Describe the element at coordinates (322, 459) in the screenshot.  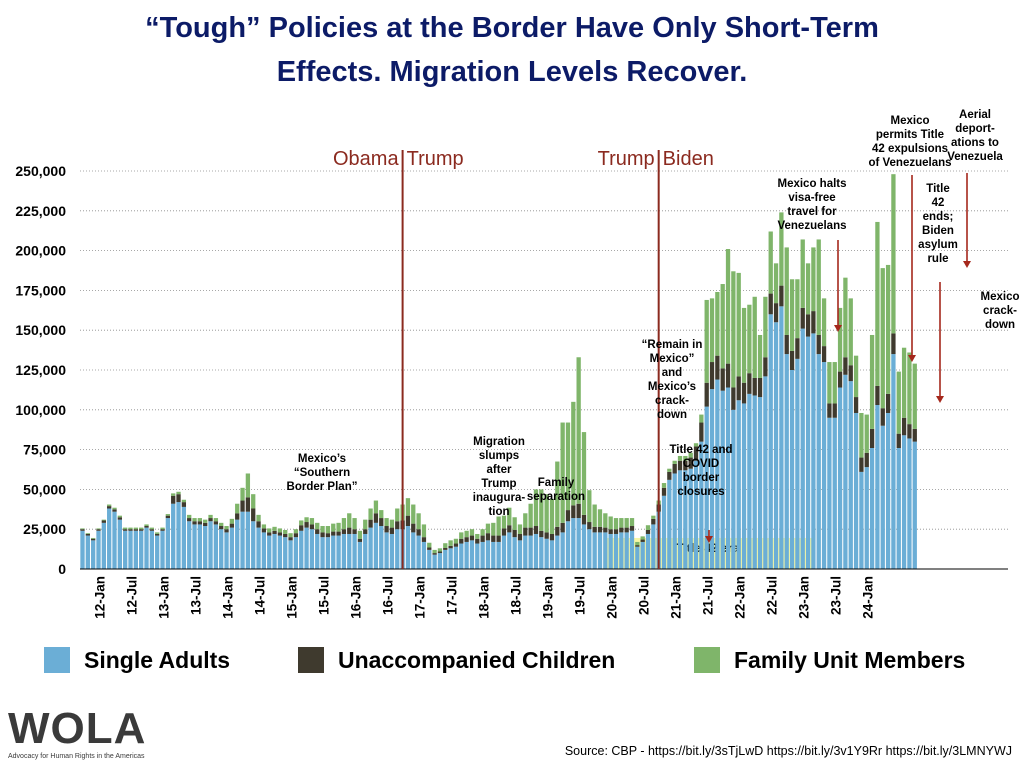
I see `annotation-text: Mexico’s` at that location.